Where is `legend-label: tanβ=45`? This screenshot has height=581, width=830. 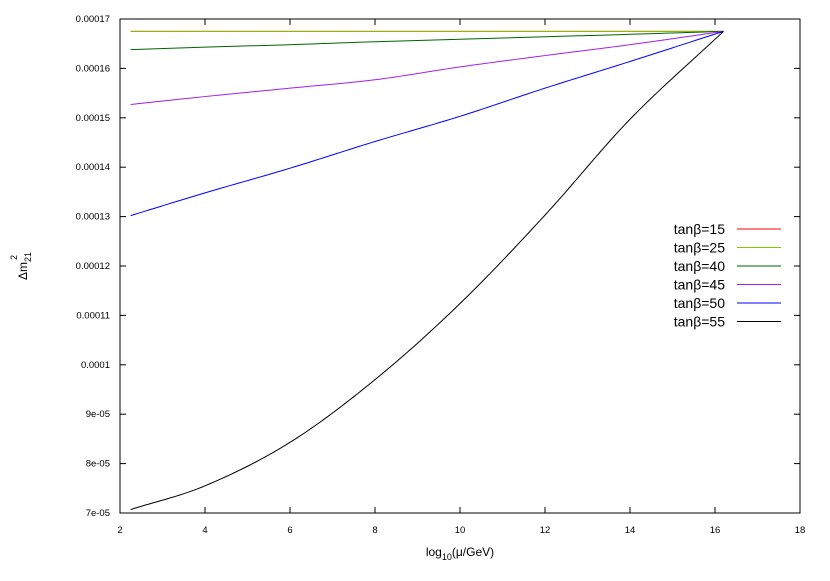 legend-label: tanβ=45 is located at coordinates (699, 285).